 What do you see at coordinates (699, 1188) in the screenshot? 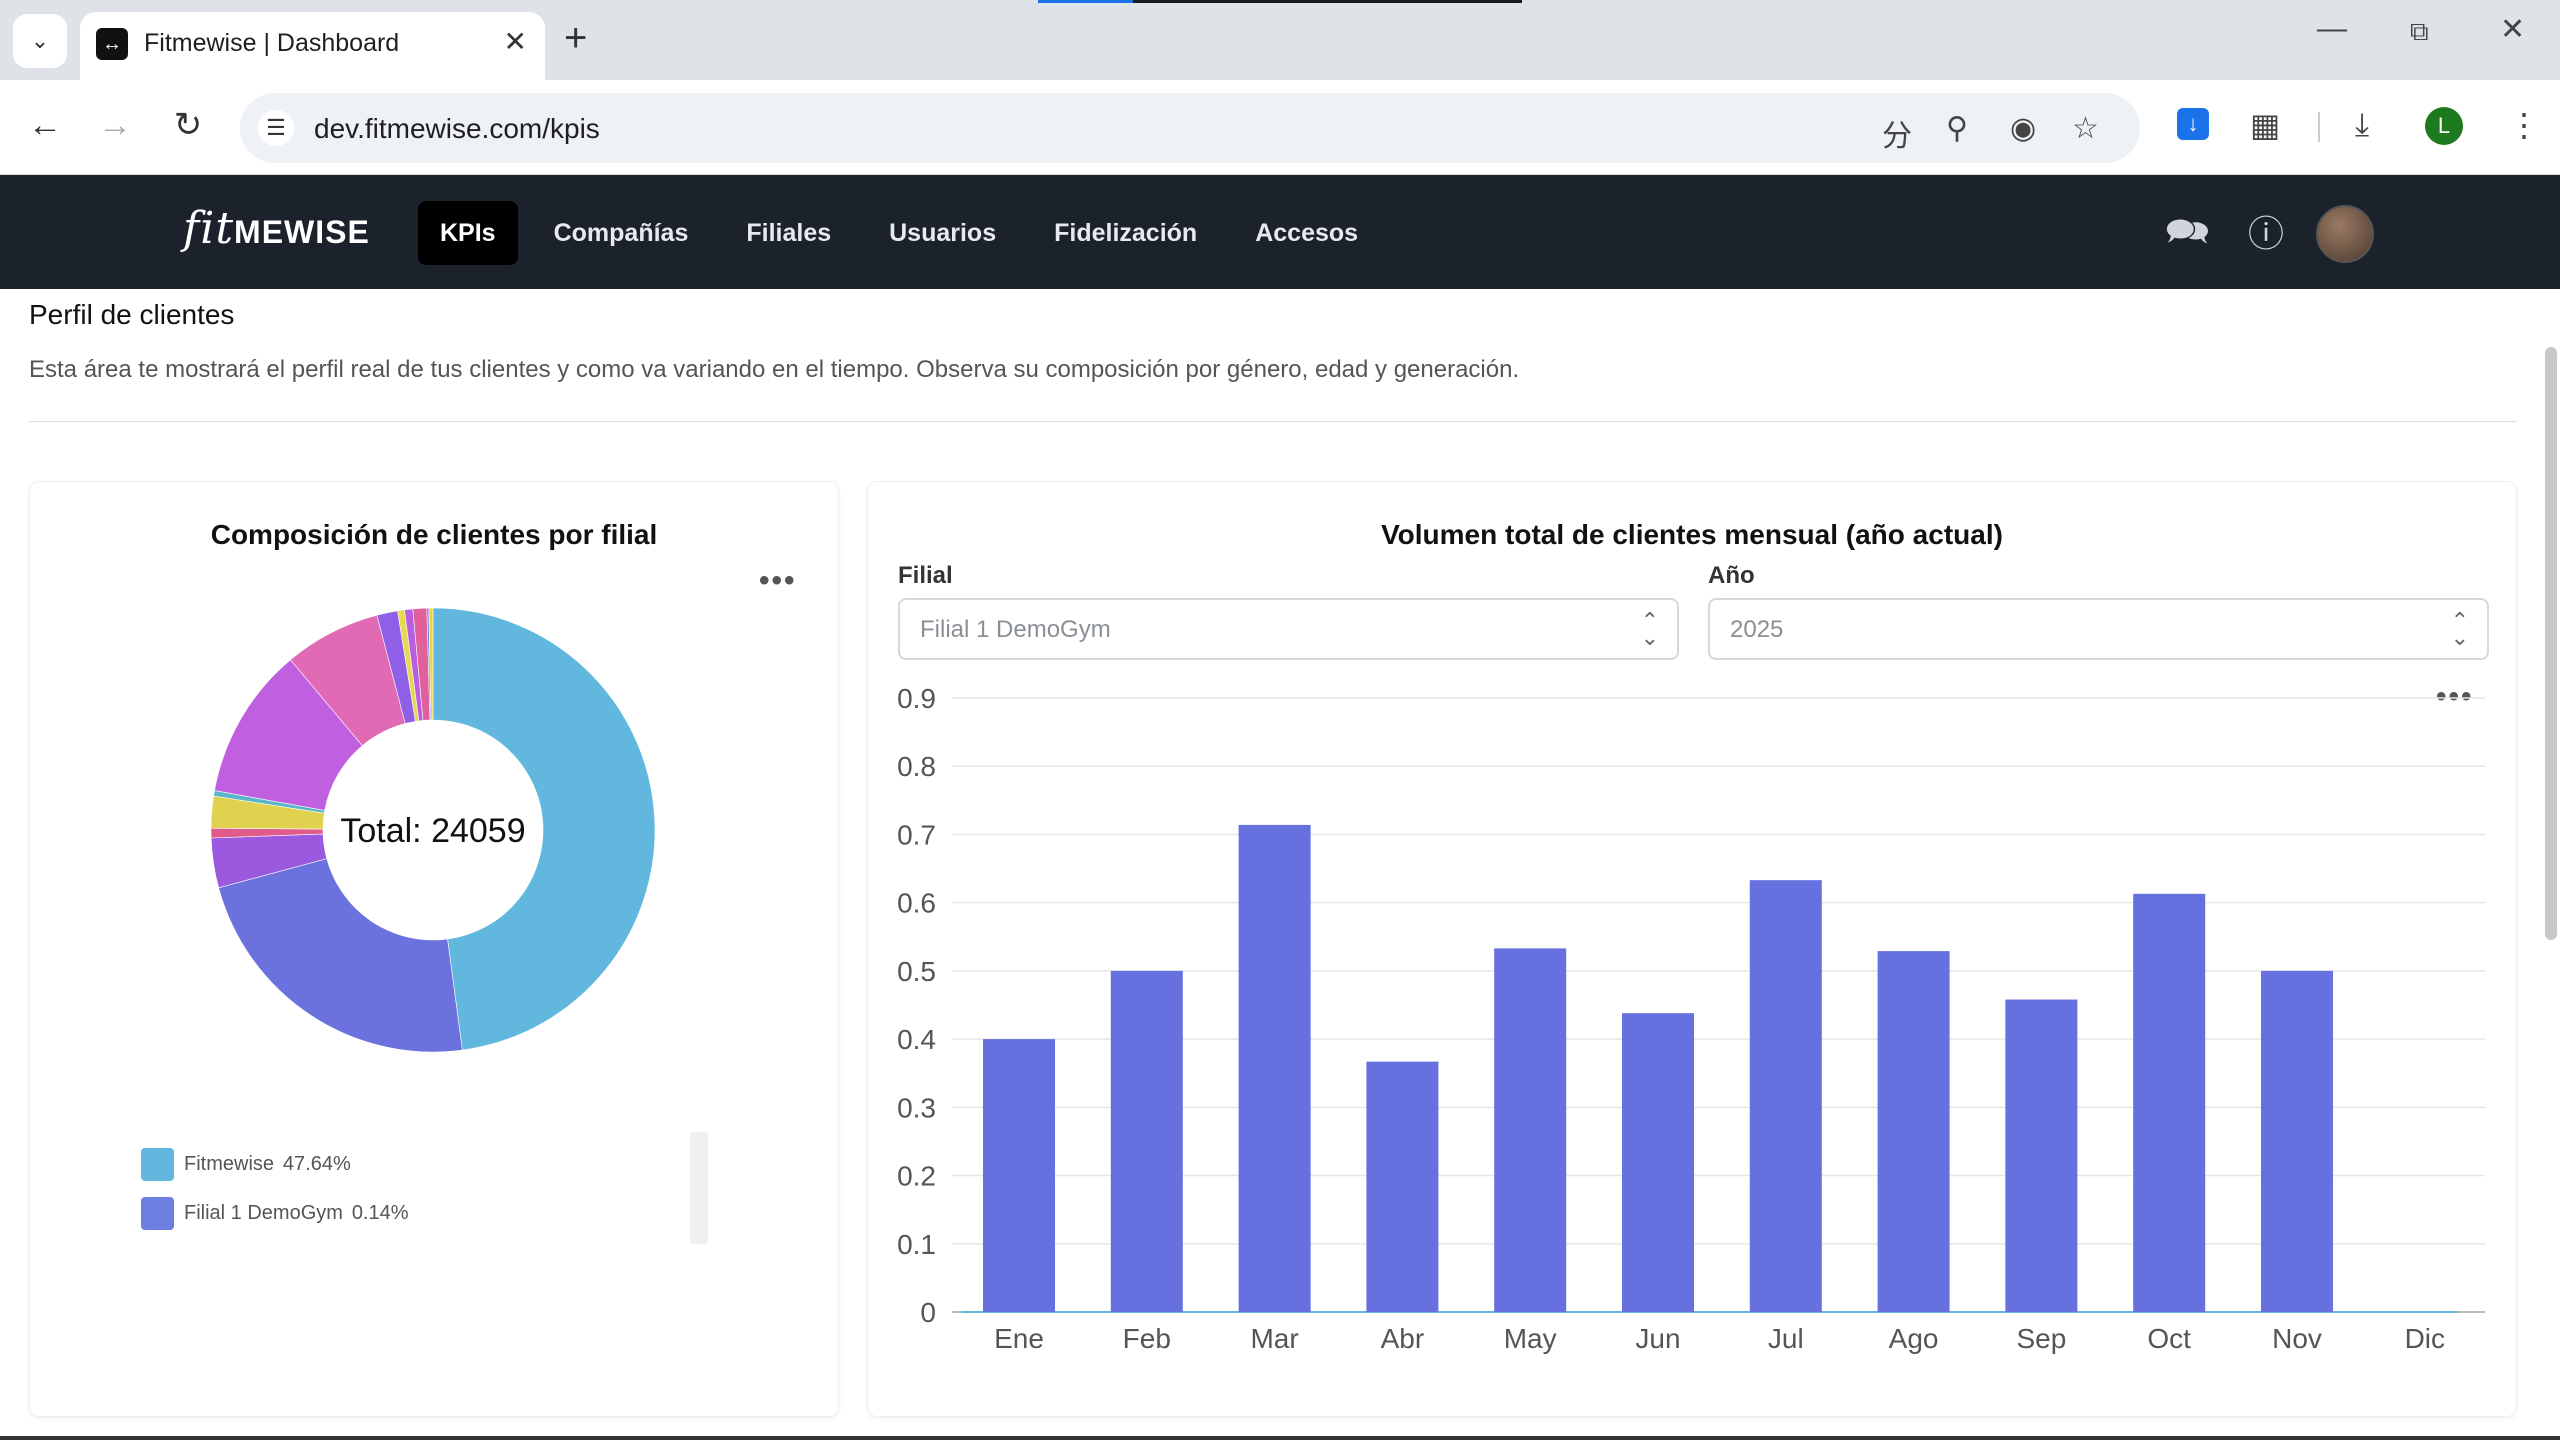
I see `legend-scrollbar` at bounding box center [699, 1188].